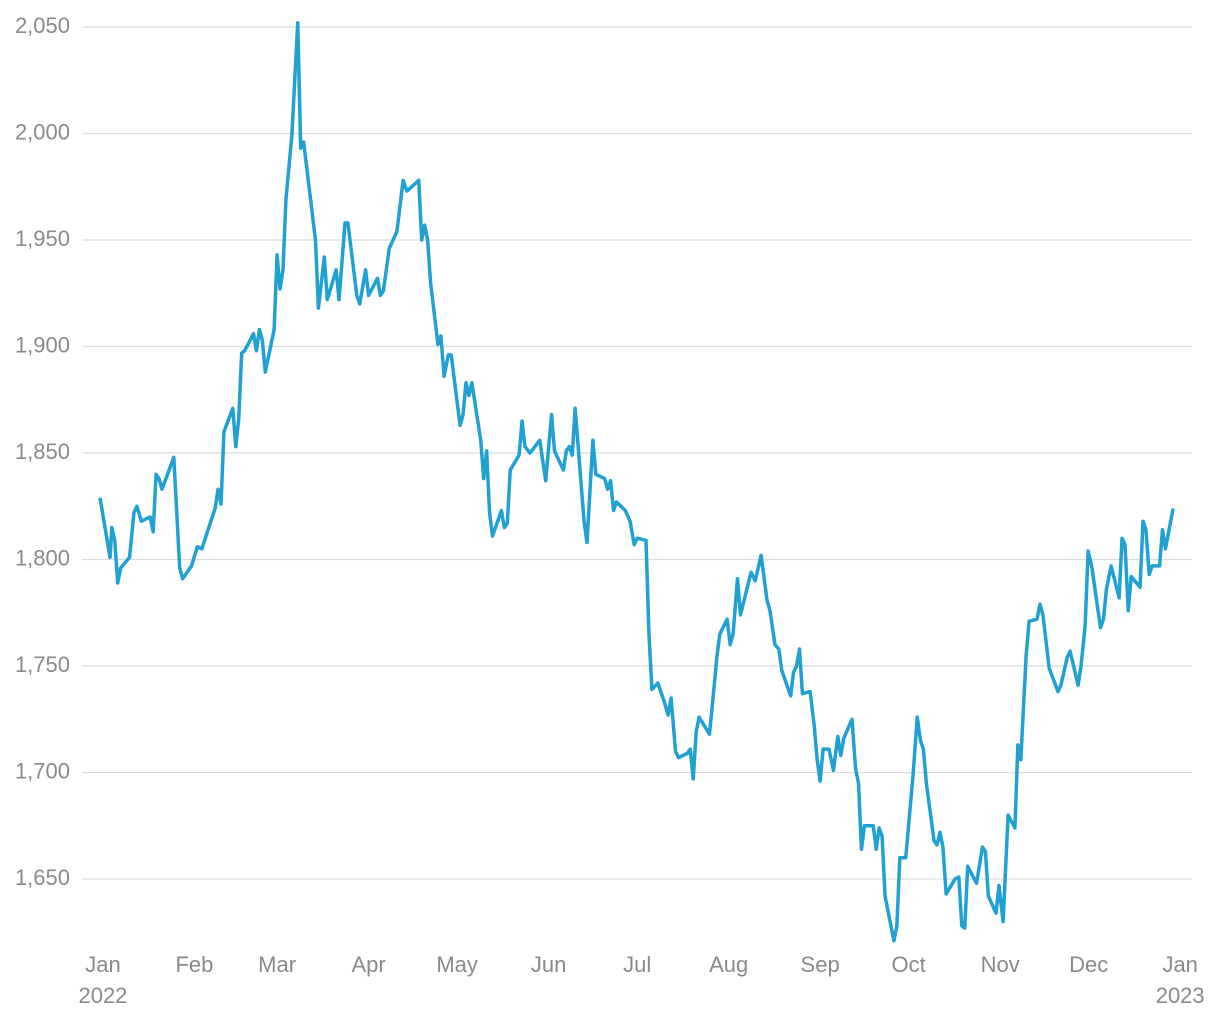  I want to click on y-tick-label: 1,800, so click(42, 557).